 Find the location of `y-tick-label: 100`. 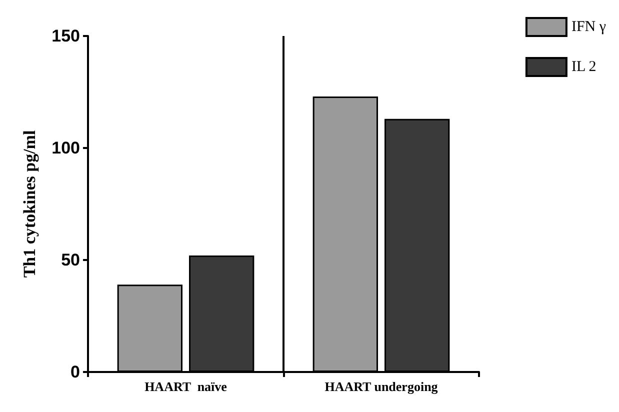

y-tick-label: 100 is located at coordinates (66, 148).